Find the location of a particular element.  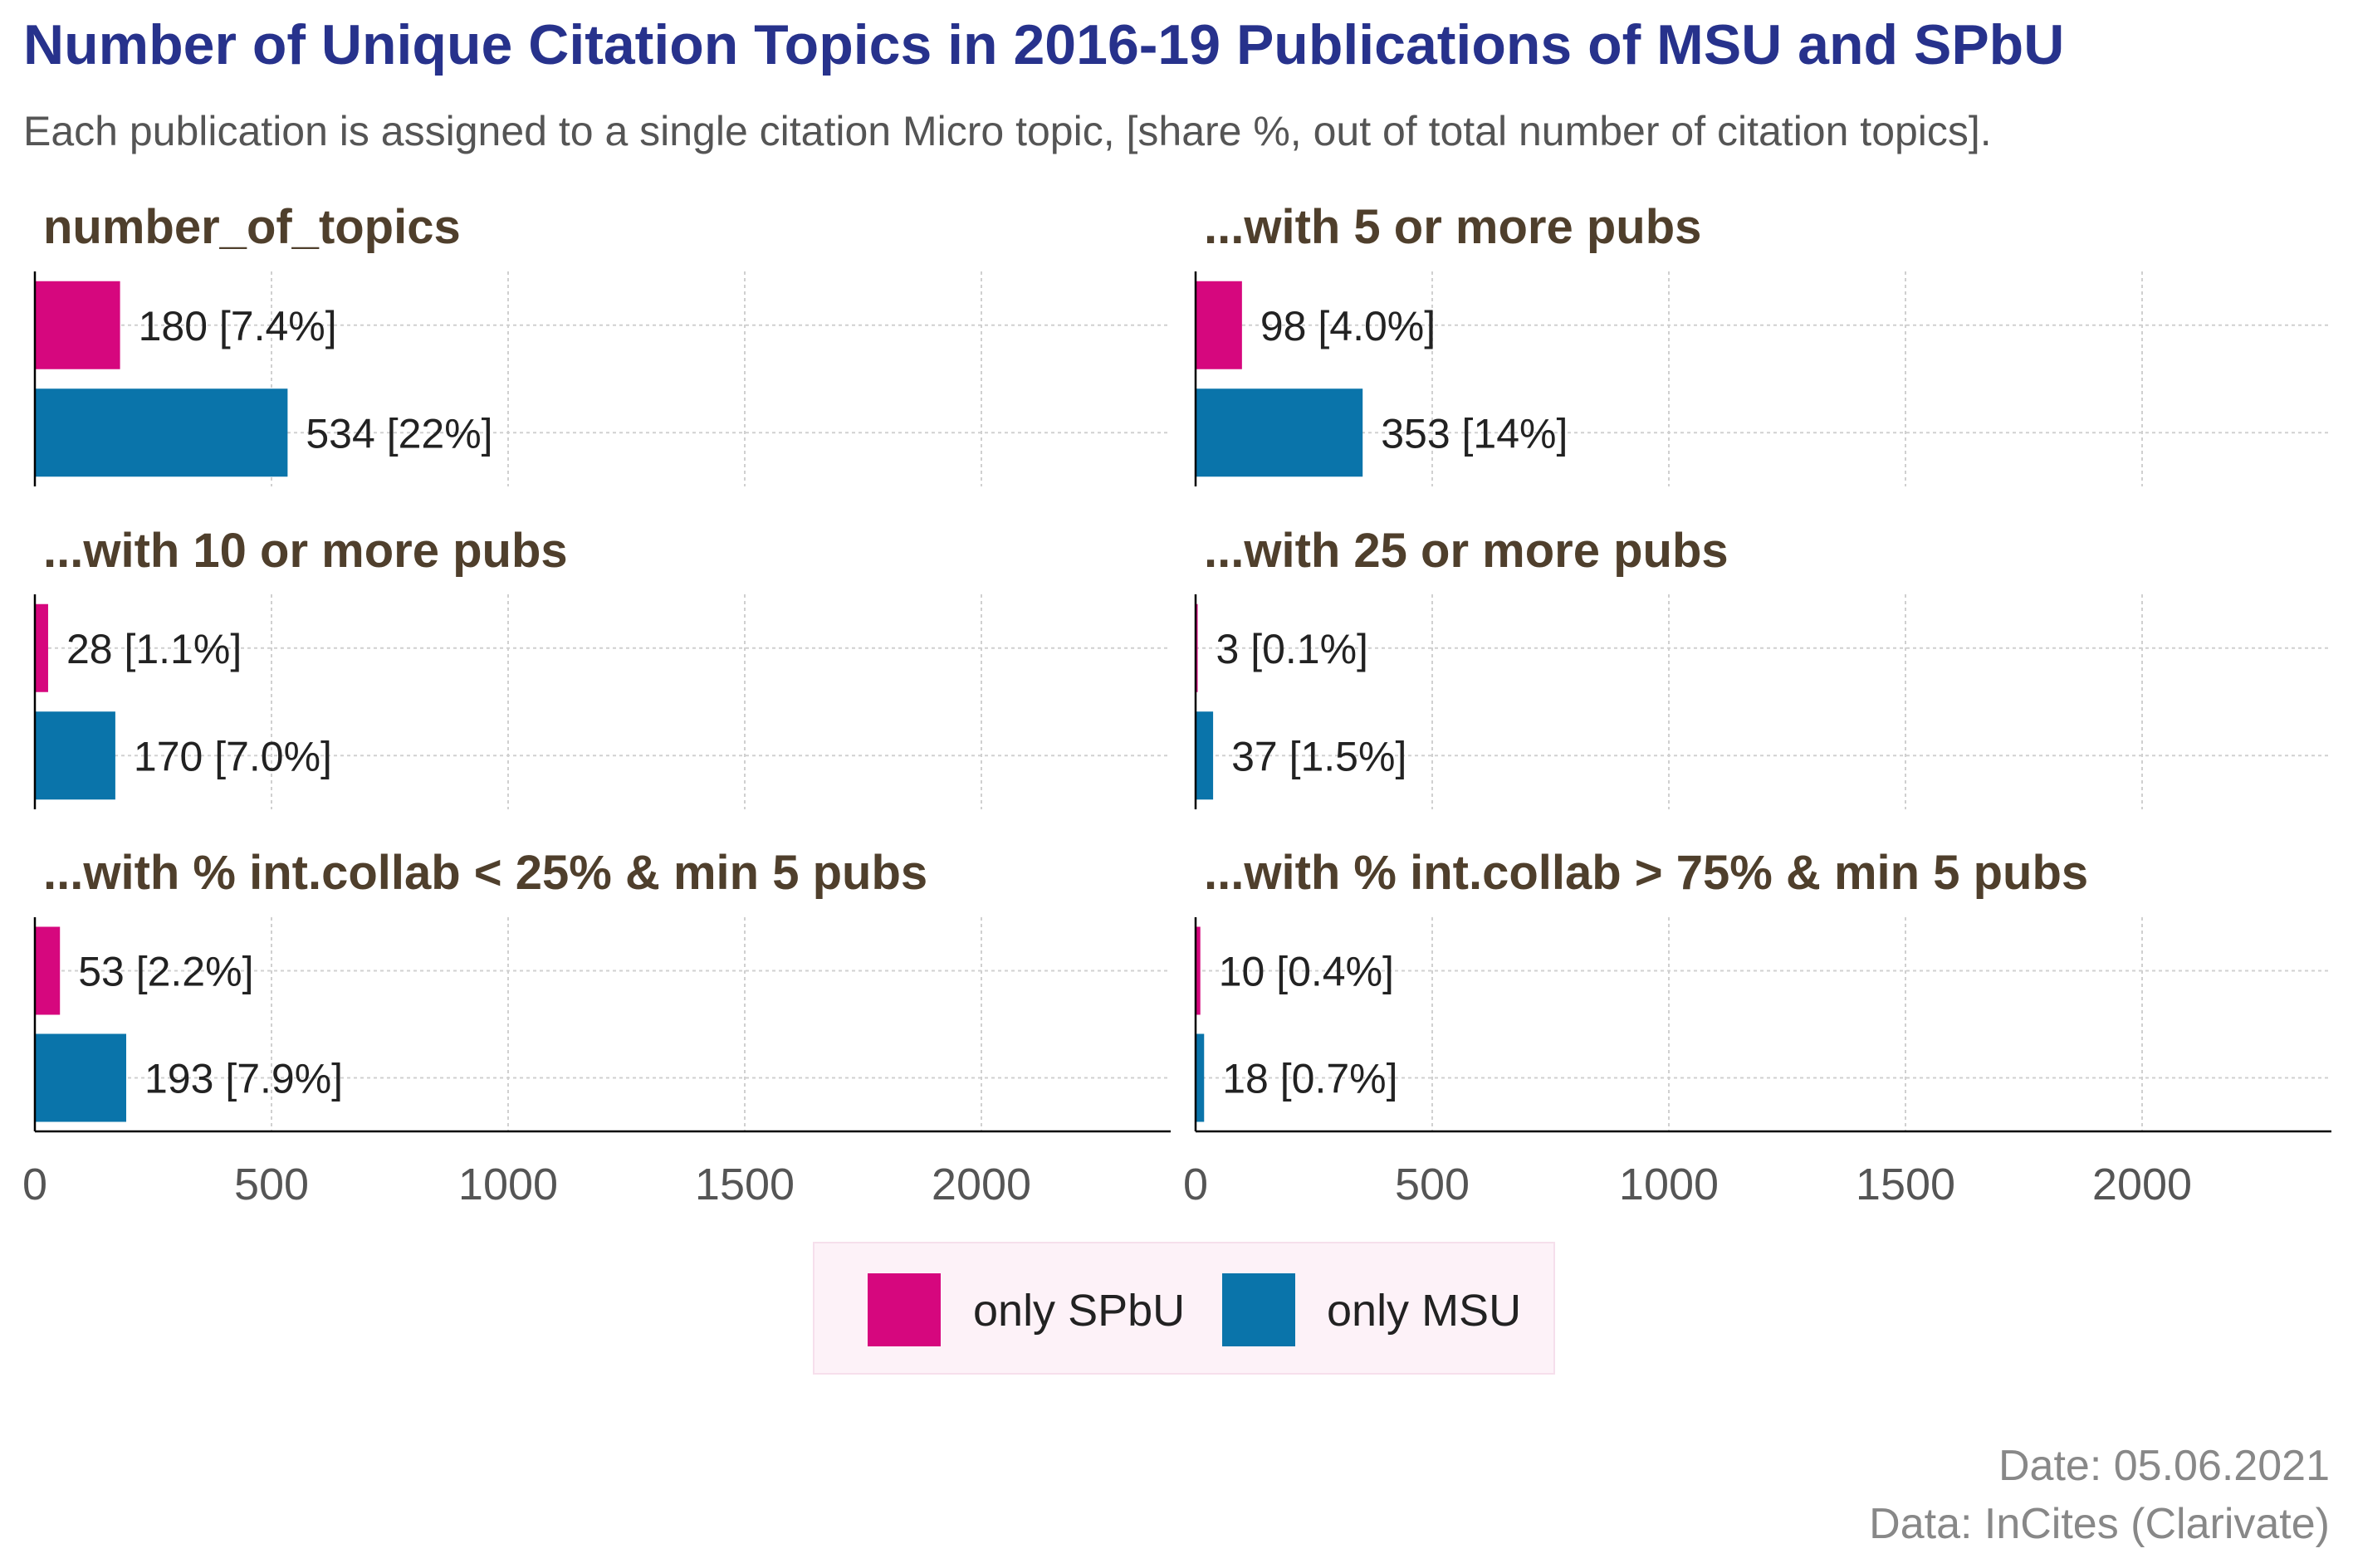

facet-title: ...with 10 or more pubs is located at coordinates (305, 551).